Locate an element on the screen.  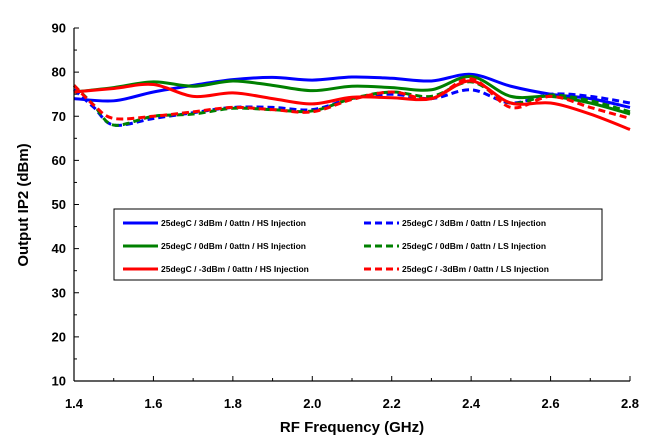
y-tick-label: 50 is located at coordinates (59, 204).